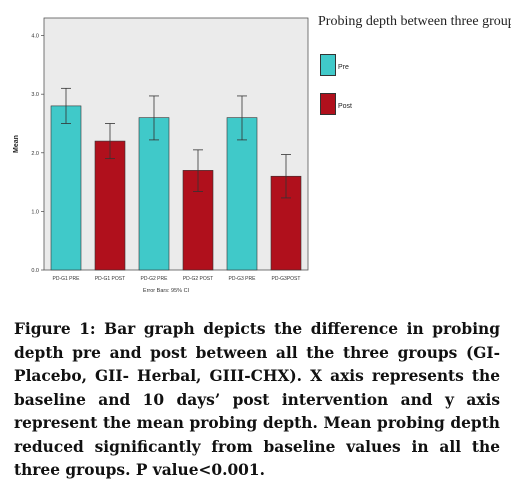 The image size is (511, 490). What do you see at coordinates (286, 279) in the screenshot?
I see `x-tick-label: PD-G3POST` at bounding box center [286, 279].